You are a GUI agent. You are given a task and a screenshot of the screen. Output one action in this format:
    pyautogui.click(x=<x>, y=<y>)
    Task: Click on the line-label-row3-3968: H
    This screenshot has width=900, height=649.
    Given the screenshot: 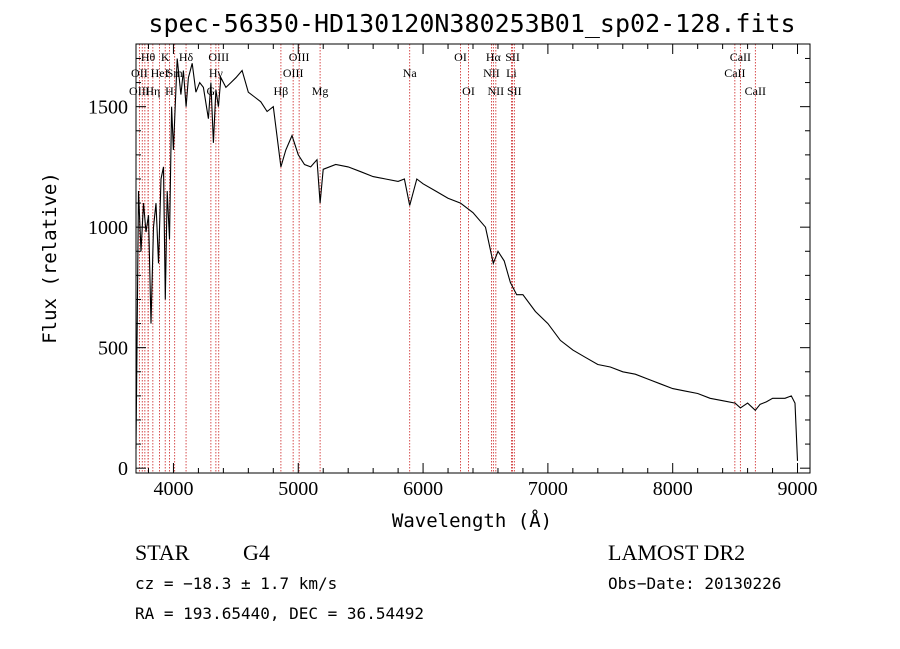 What is the action you would take?
    pyautogui.click(x=169, y=91)
    